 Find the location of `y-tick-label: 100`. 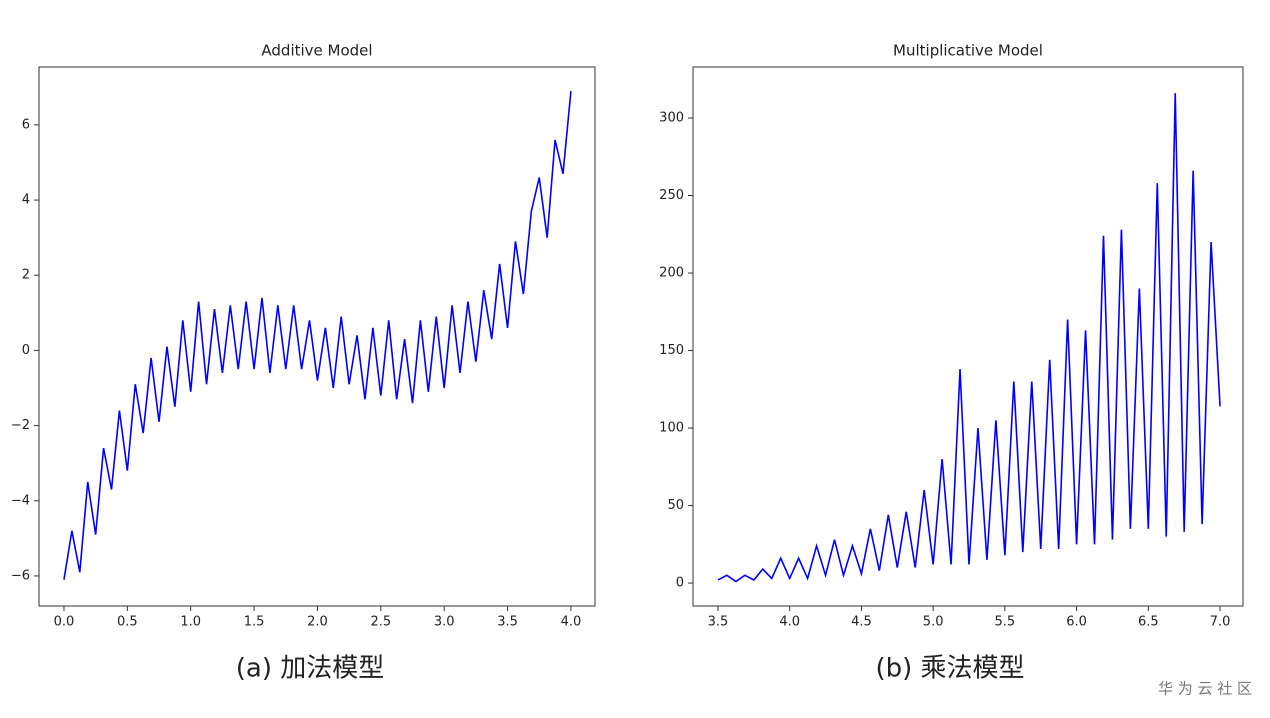

y-tick-label: 100 is located at coordinates (671, 428).